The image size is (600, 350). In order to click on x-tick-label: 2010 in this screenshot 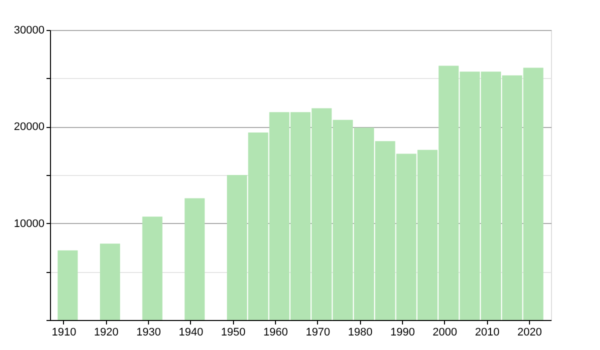, I will do `click(487, 332)`.